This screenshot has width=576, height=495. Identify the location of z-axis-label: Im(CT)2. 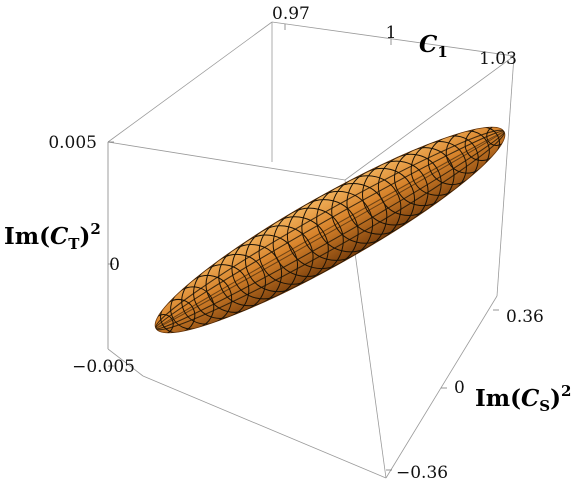
(52, 236).